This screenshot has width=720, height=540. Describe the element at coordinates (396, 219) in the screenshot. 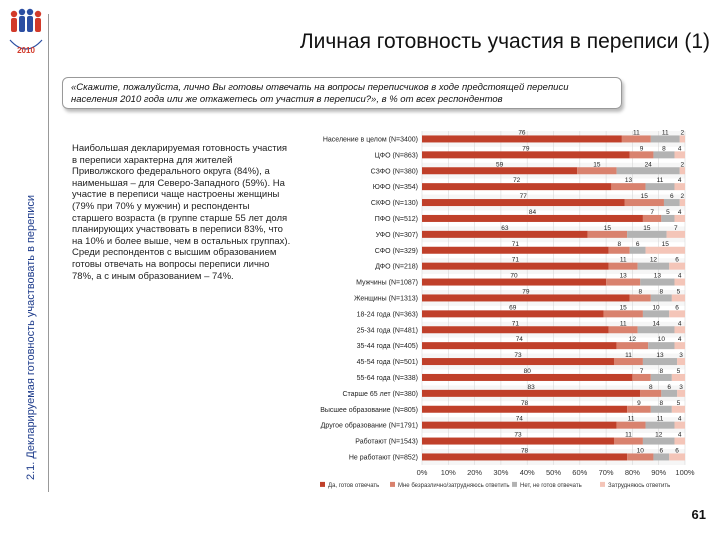

I see `category-label: ПФО (N=512)` at that location.